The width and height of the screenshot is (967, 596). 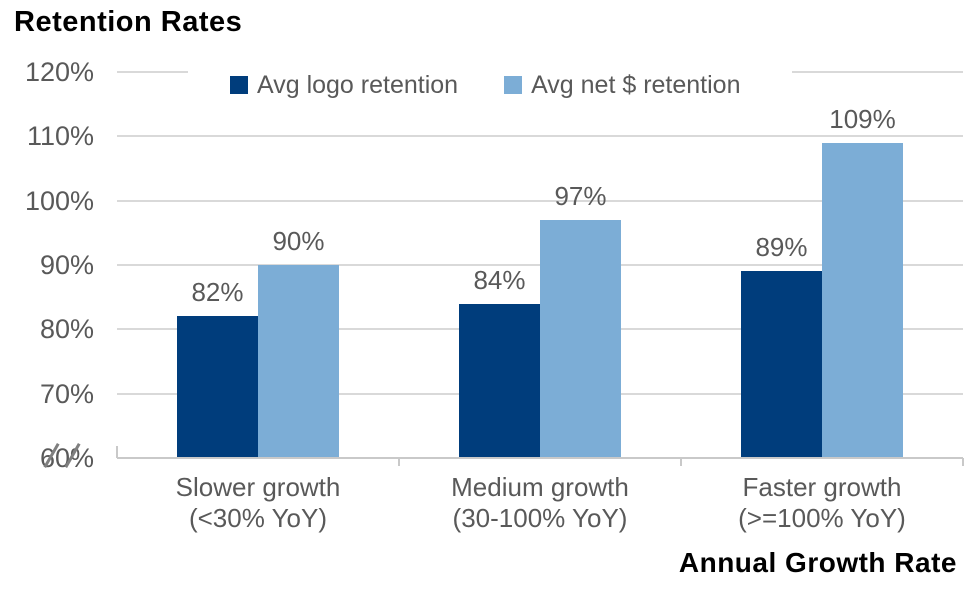 What do you see at coordinates (66, 393) in the screenshot?
I see `y-axis-tick-label: 70%` at bounding box center [66, 393].